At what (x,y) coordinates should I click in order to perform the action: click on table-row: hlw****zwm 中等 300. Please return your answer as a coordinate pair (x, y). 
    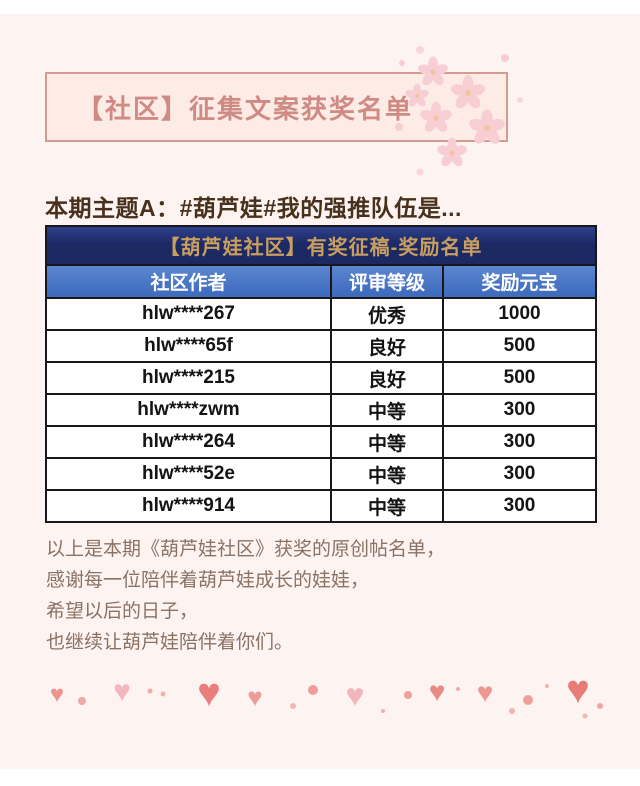
    Looking at the image, I should click on (321, 410).